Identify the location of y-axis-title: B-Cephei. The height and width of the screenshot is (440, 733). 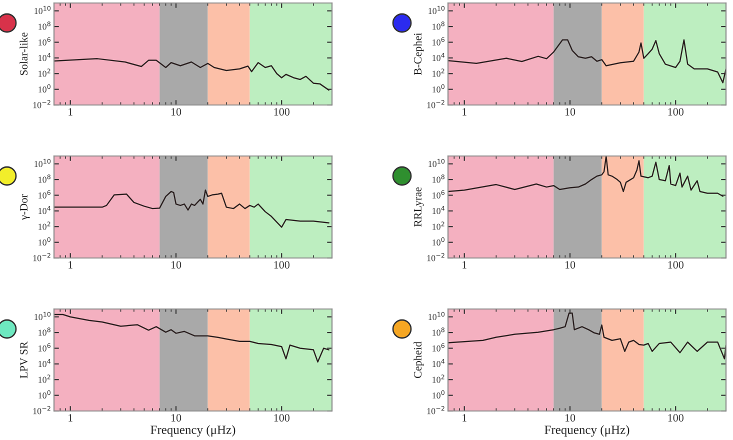
(419, 53).